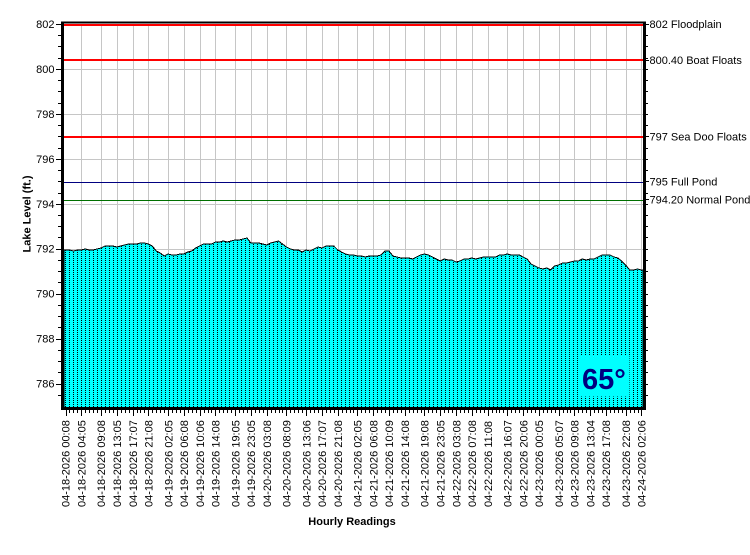  I want to click on svg-text: 794.20 Normal Pond, so click(700, 201).